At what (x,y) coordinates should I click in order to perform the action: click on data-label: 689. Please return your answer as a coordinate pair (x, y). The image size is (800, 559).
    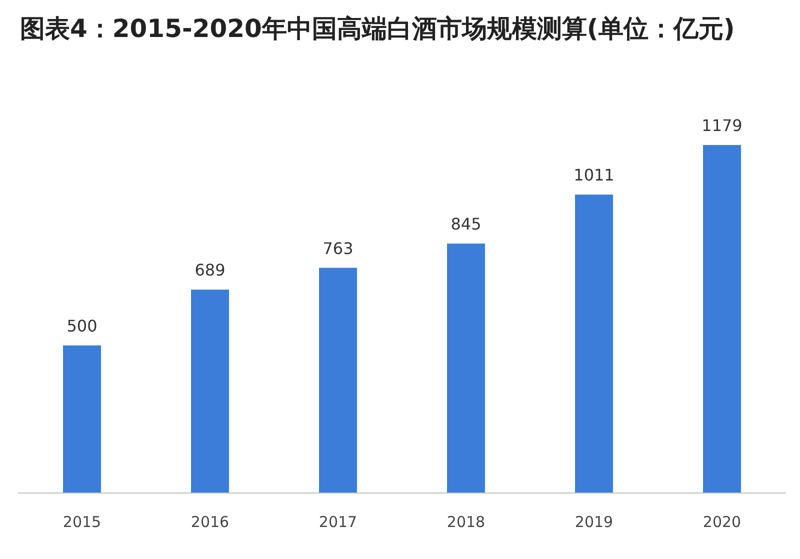
    Looking at the image, I should click on (210, 270).